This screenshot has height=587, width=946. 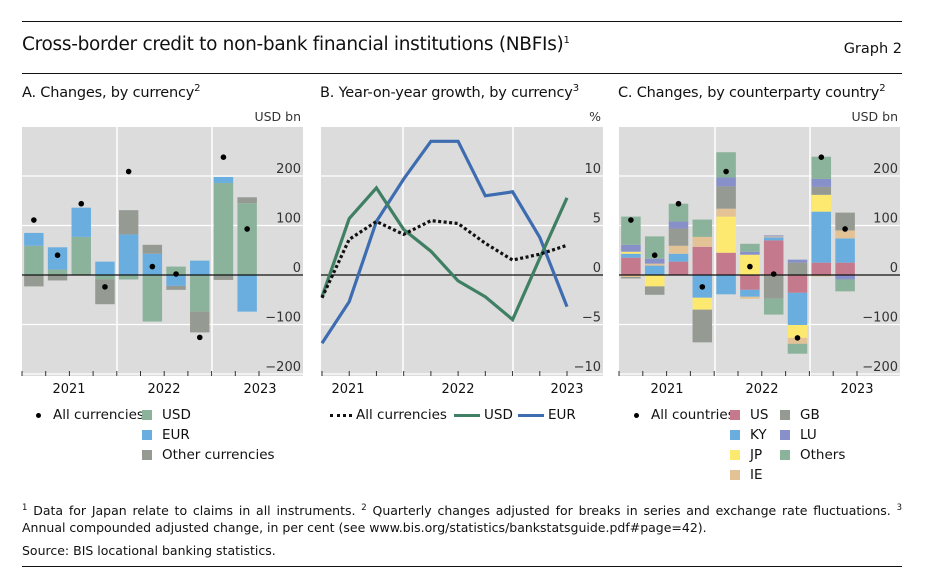 I want to click on header-rule, so click(x=462, y=73).